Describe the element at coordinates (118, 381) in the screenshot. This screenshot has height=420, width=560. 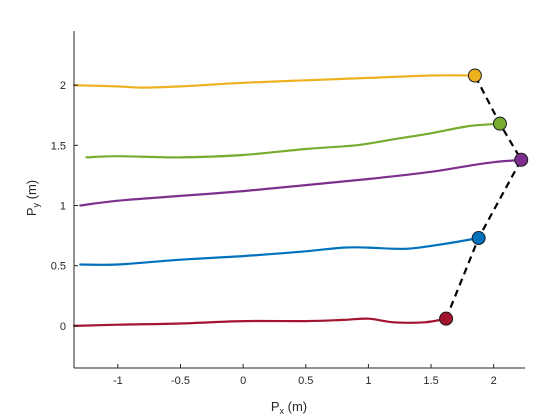
I see `x-tick-label-0: -1` at that location.